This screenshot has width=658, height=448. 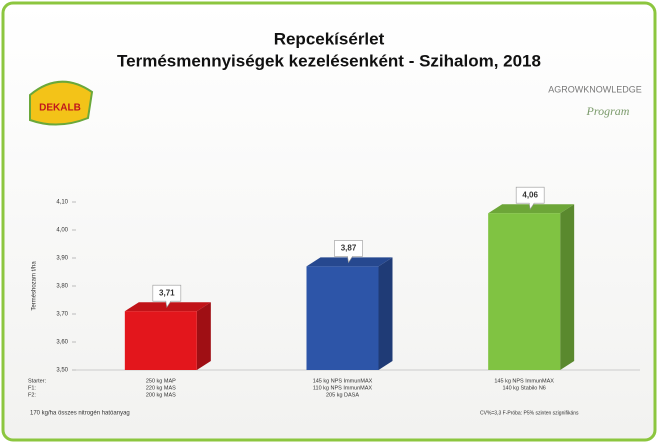 What do you see at coordinates (161, 381) in the screenshot?
I see `x-tick-label: 250 kg MAP` at bounding box center [161, 381].